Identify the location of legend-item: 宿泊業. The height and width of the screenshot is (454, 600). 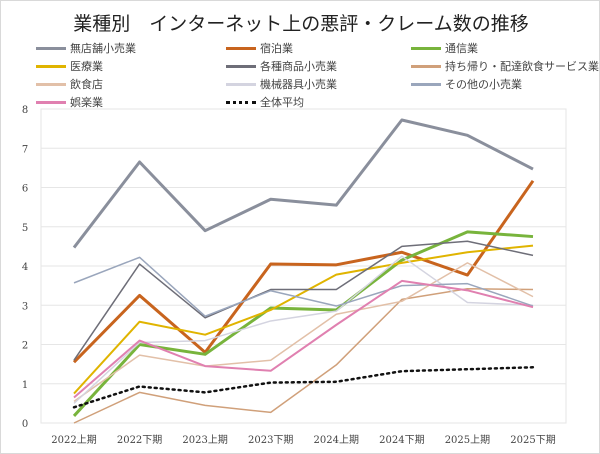
(259, 48).